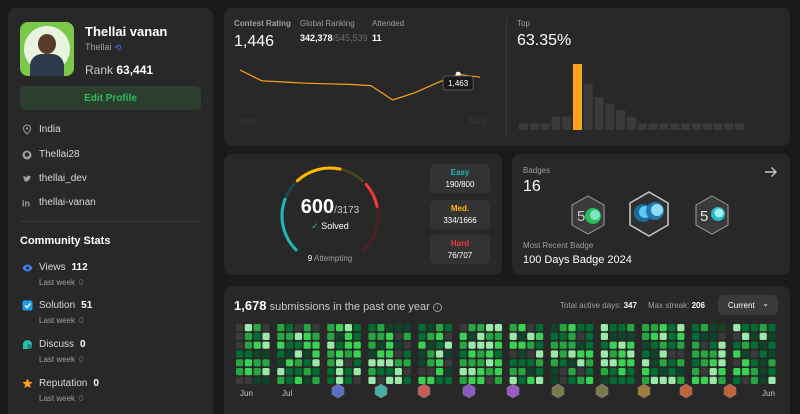  Describe the element at coordinates (59, 202) in the screenshot. I see `linkedin-row: in thellai-vanan` at that location.